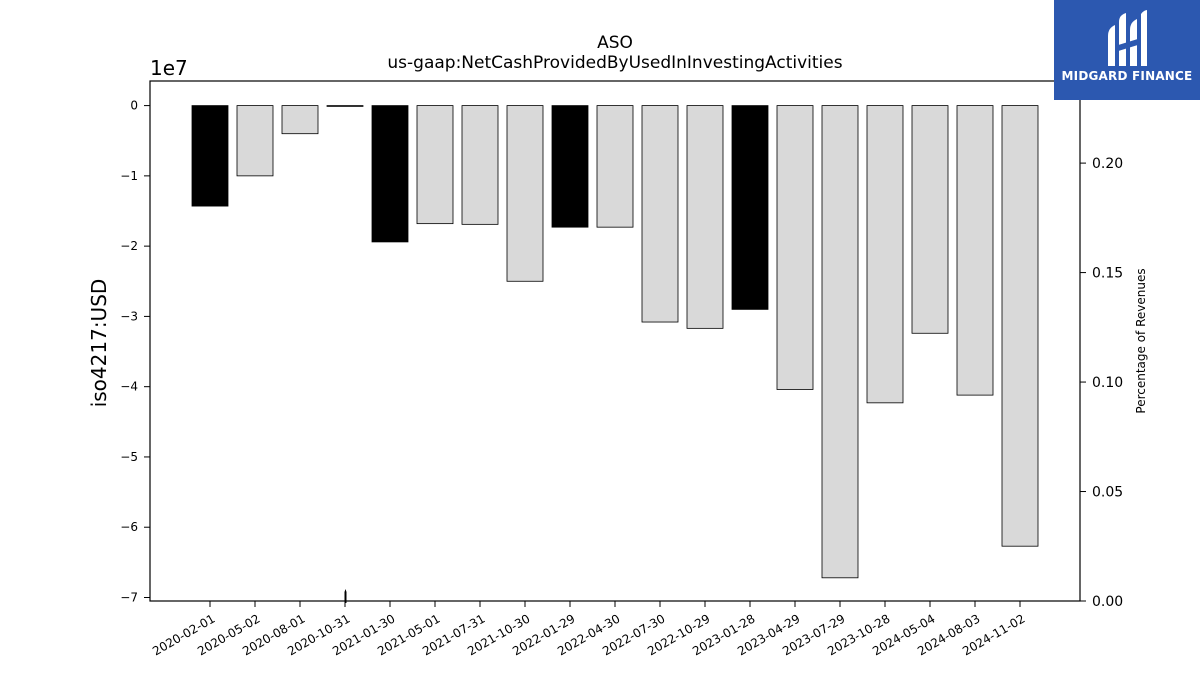 Image resolution: width=1200 pixels, height=675 pixels. Describe the element at coordinates (129, 176) in the screenshot. I see `y-tick-label: −1` at that location.